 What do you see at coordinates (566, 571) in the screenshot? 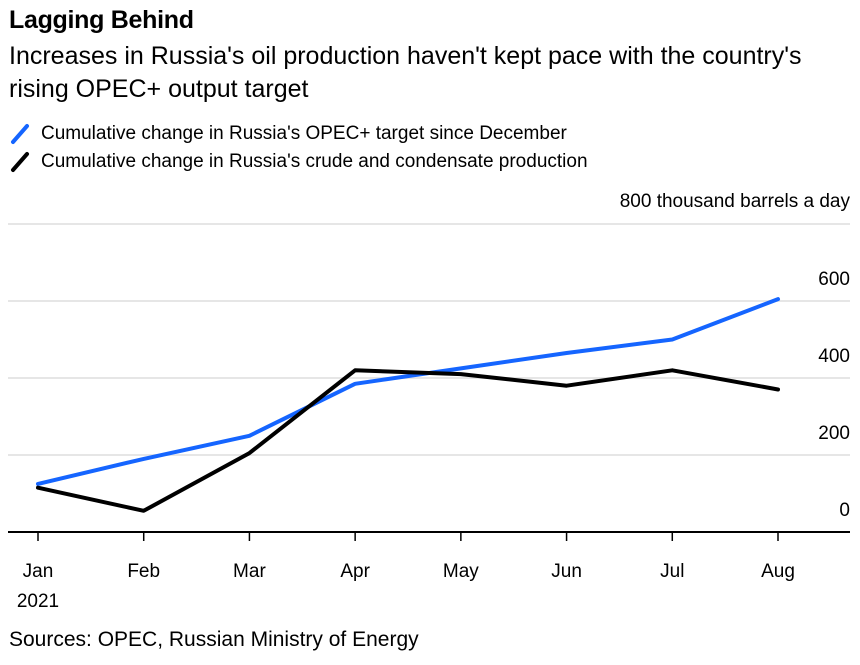
I see `x-tick-label: Jun` at bounding box center [566, 571].